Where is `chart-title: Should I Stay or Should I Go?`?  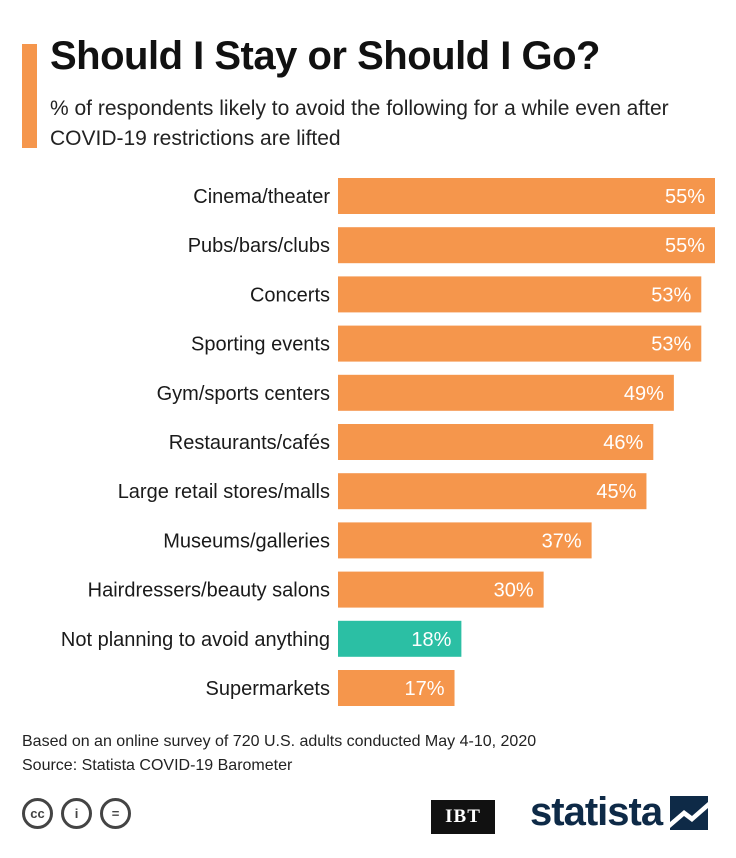 chart-title: Should I Stay or Should I Go? is located at coordinates (325, 56).